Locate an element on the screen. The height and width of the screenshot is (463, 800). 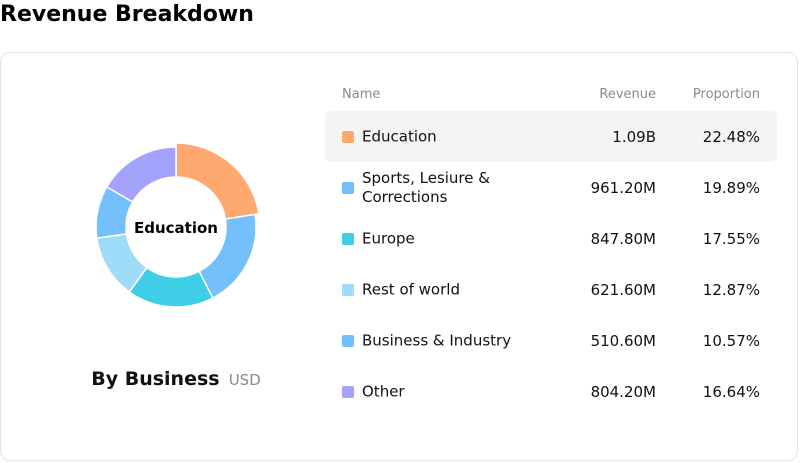
row-proportion: 10.57% is located at coordinates (731, 341).